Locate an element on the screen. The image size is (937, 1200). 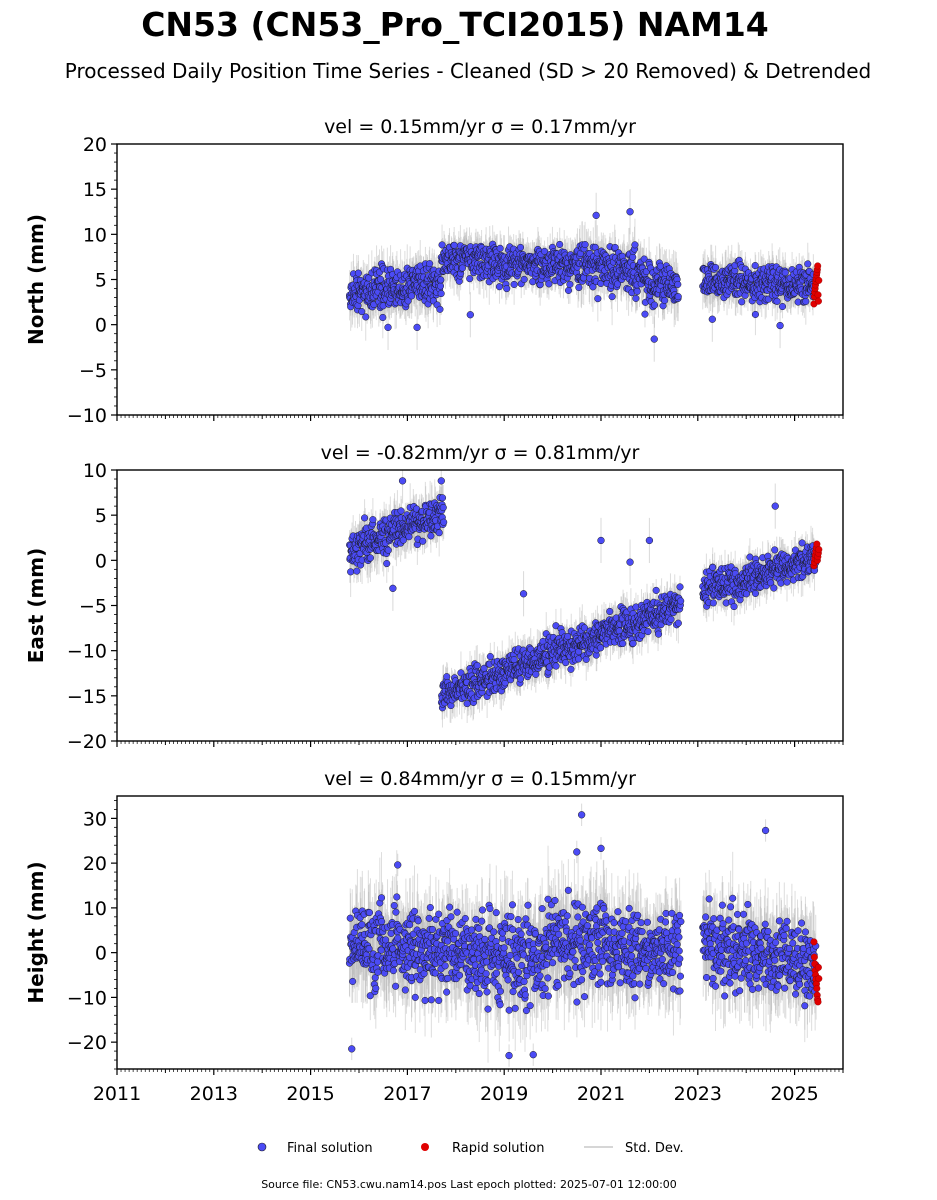
north-panel-title: vel = 0.15mm/yr σ = 0.17mm/yr is located at coordinates (480, 127).